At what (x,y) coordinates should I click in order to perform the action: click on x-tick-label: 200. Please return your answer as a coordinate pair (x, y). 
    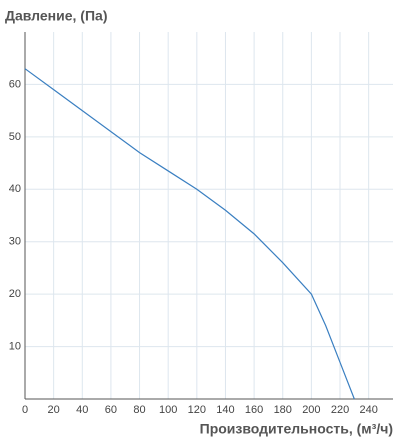
    Looking at the image, I should click on (311, 410).